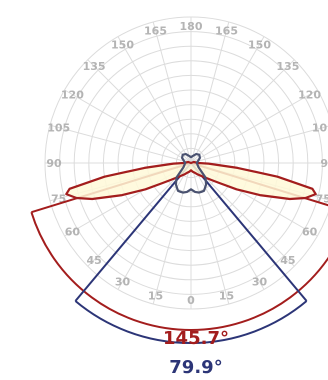 Image resolution: width=328 pixels, height=380 pixels. What do you see at coordinates (191, 26) in the screenshot?
I see `angle-tick-label: 180` at bounding box center [191, 26].